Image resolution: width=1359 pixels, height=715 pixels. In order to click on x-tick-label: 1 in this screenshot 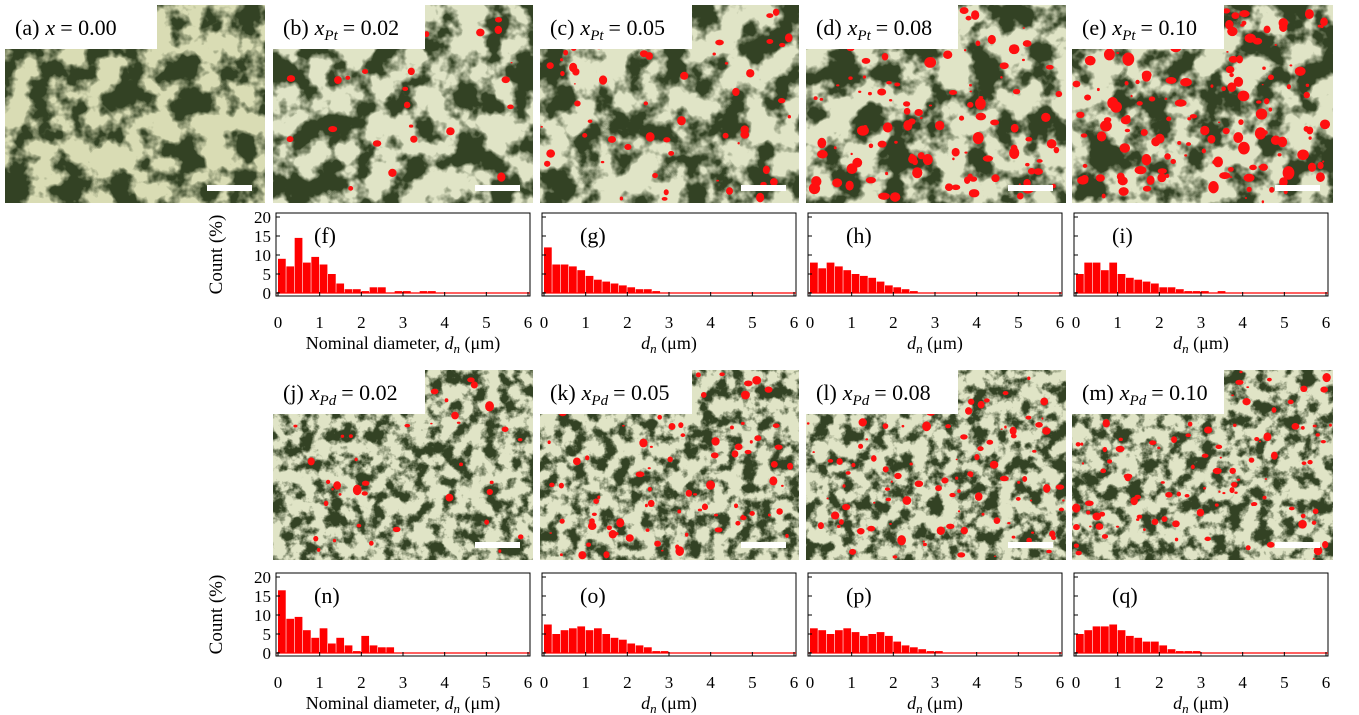, I will do `click(585, 682)`.